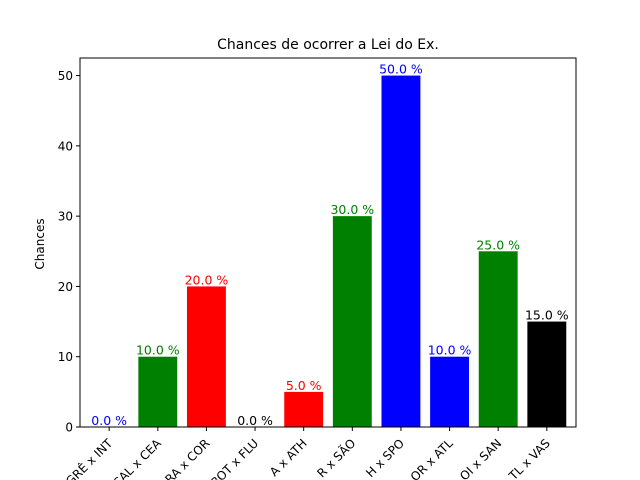 The image size is (640, 480). Describe the element at coordinates (304, 385) in the screenshot. I see `data-label-5: 5.0 %` at that location.